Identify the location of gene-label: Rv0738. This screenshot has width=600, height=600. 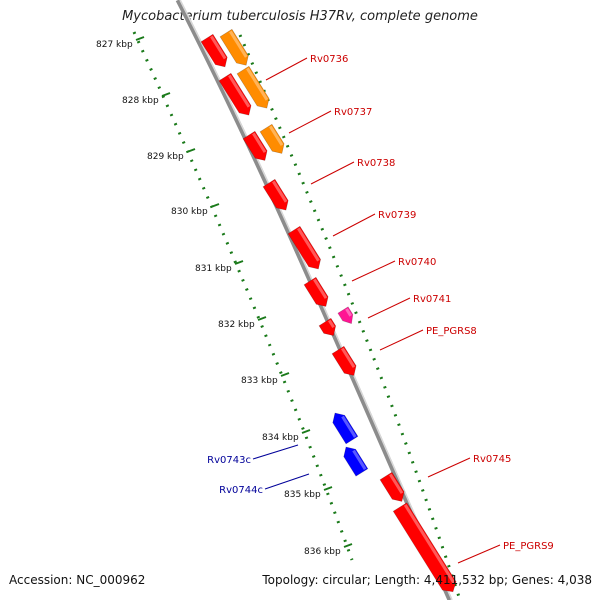
(376, 163).